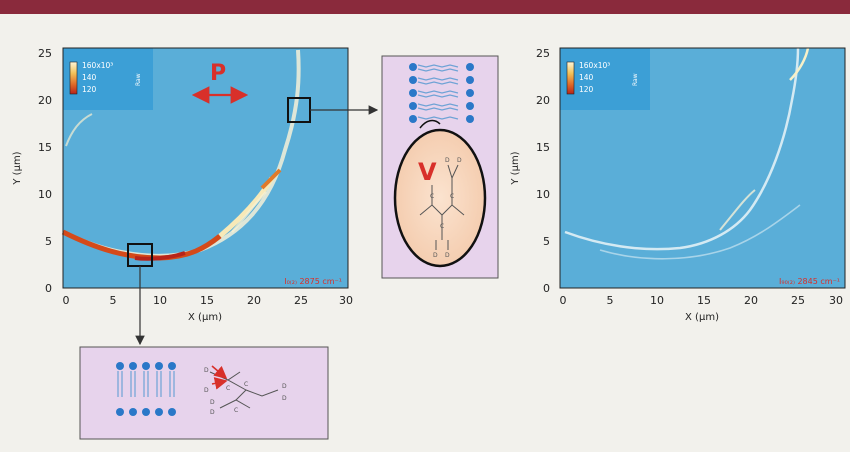 The width and height of the screenshot is (850, 452). Describe the element at coordinates (160, 300) in the screenshot. I see `left-x-tick-10: 10` at that location.